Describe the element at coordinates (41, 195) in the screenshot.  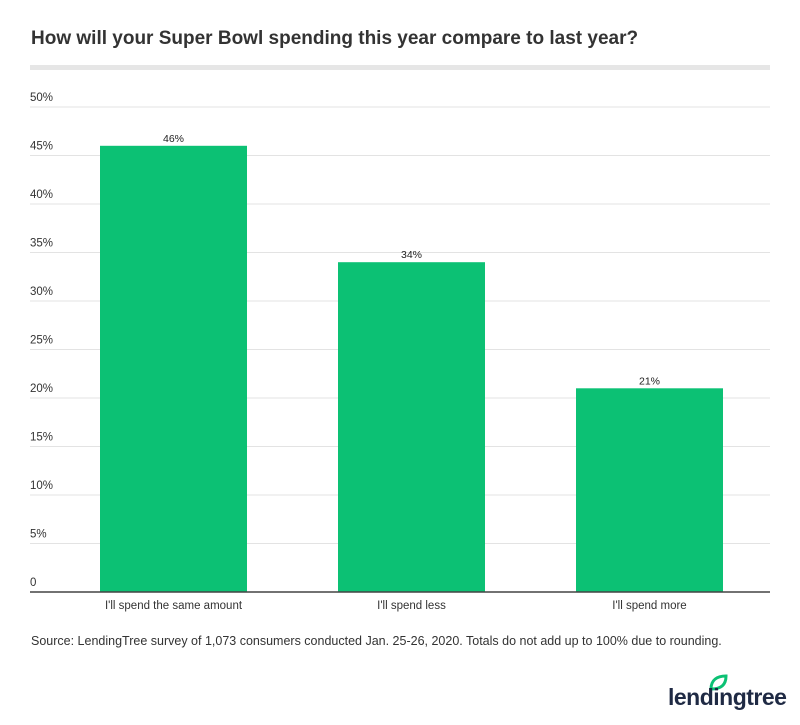
I see `y-tick-label: 40%` at that location.